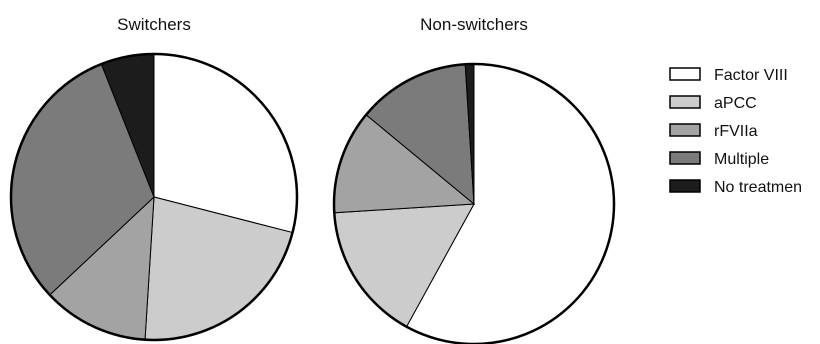 Image resolution: width=820 pixels, height=344 pixels. What do you see at coordinates (685, 74) in the screenshot?
I see `legend-swatch-factor-viii` at bounding box center [685, 74].